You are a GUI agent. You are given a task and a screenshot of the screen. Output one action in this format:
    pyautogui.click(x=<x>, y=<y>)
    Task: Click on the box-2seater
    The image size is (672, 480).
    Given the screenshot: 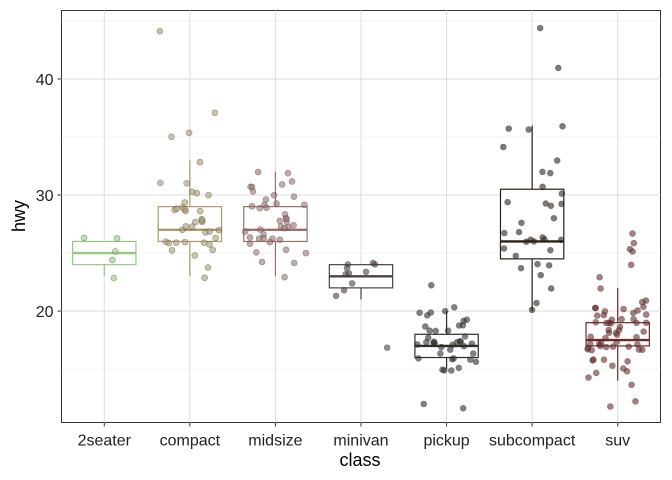 What is the action you would take?
    pyautogui.click(x=104, y=258)
    